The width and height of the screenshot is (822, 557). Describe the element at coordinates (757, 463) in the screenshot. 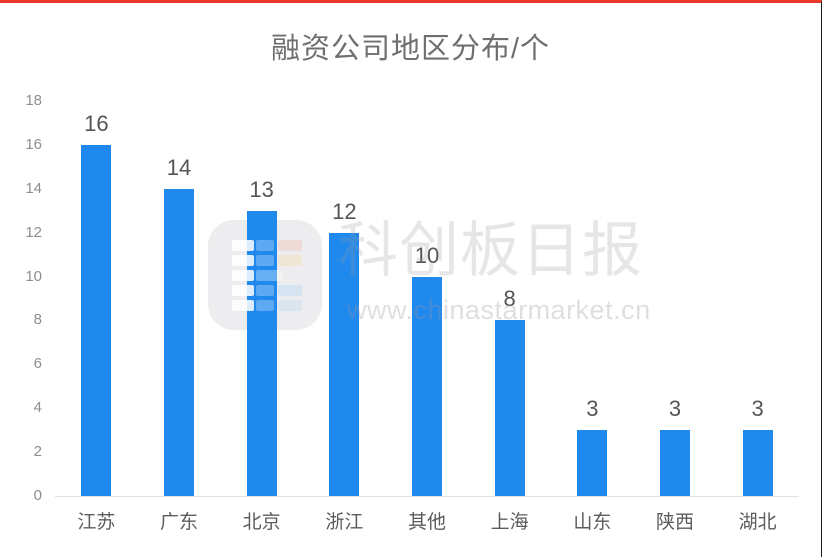

I see `bar-湖北` at that location.